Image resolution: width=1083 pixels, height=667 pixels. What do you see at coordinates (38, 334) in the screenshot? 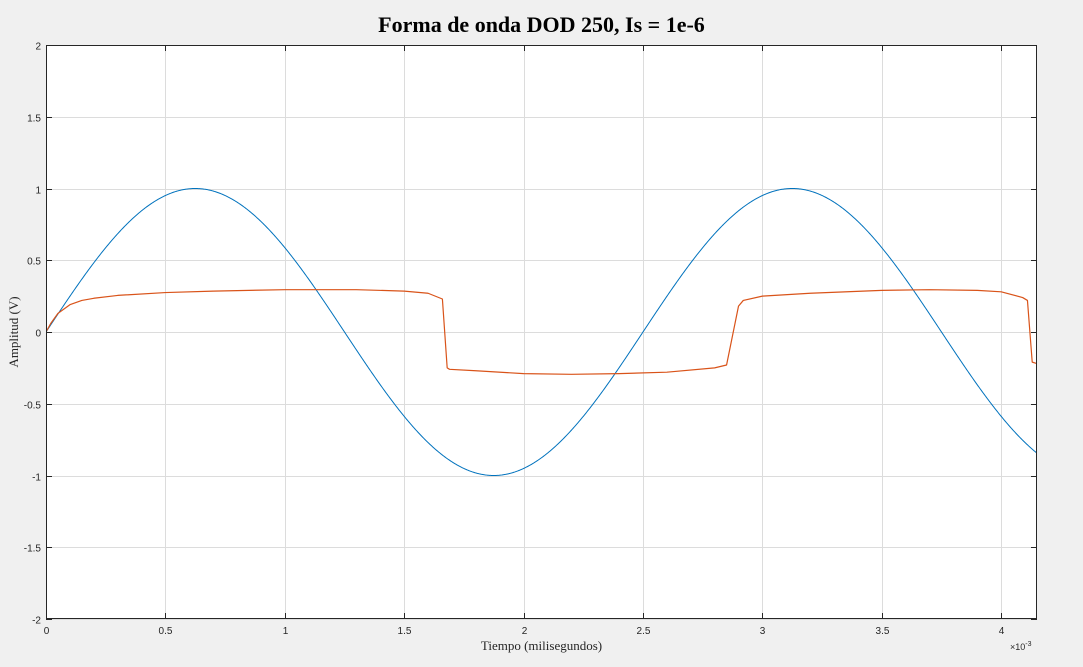
I see `y-tick-label: 0` at bounding box center [38, 334].